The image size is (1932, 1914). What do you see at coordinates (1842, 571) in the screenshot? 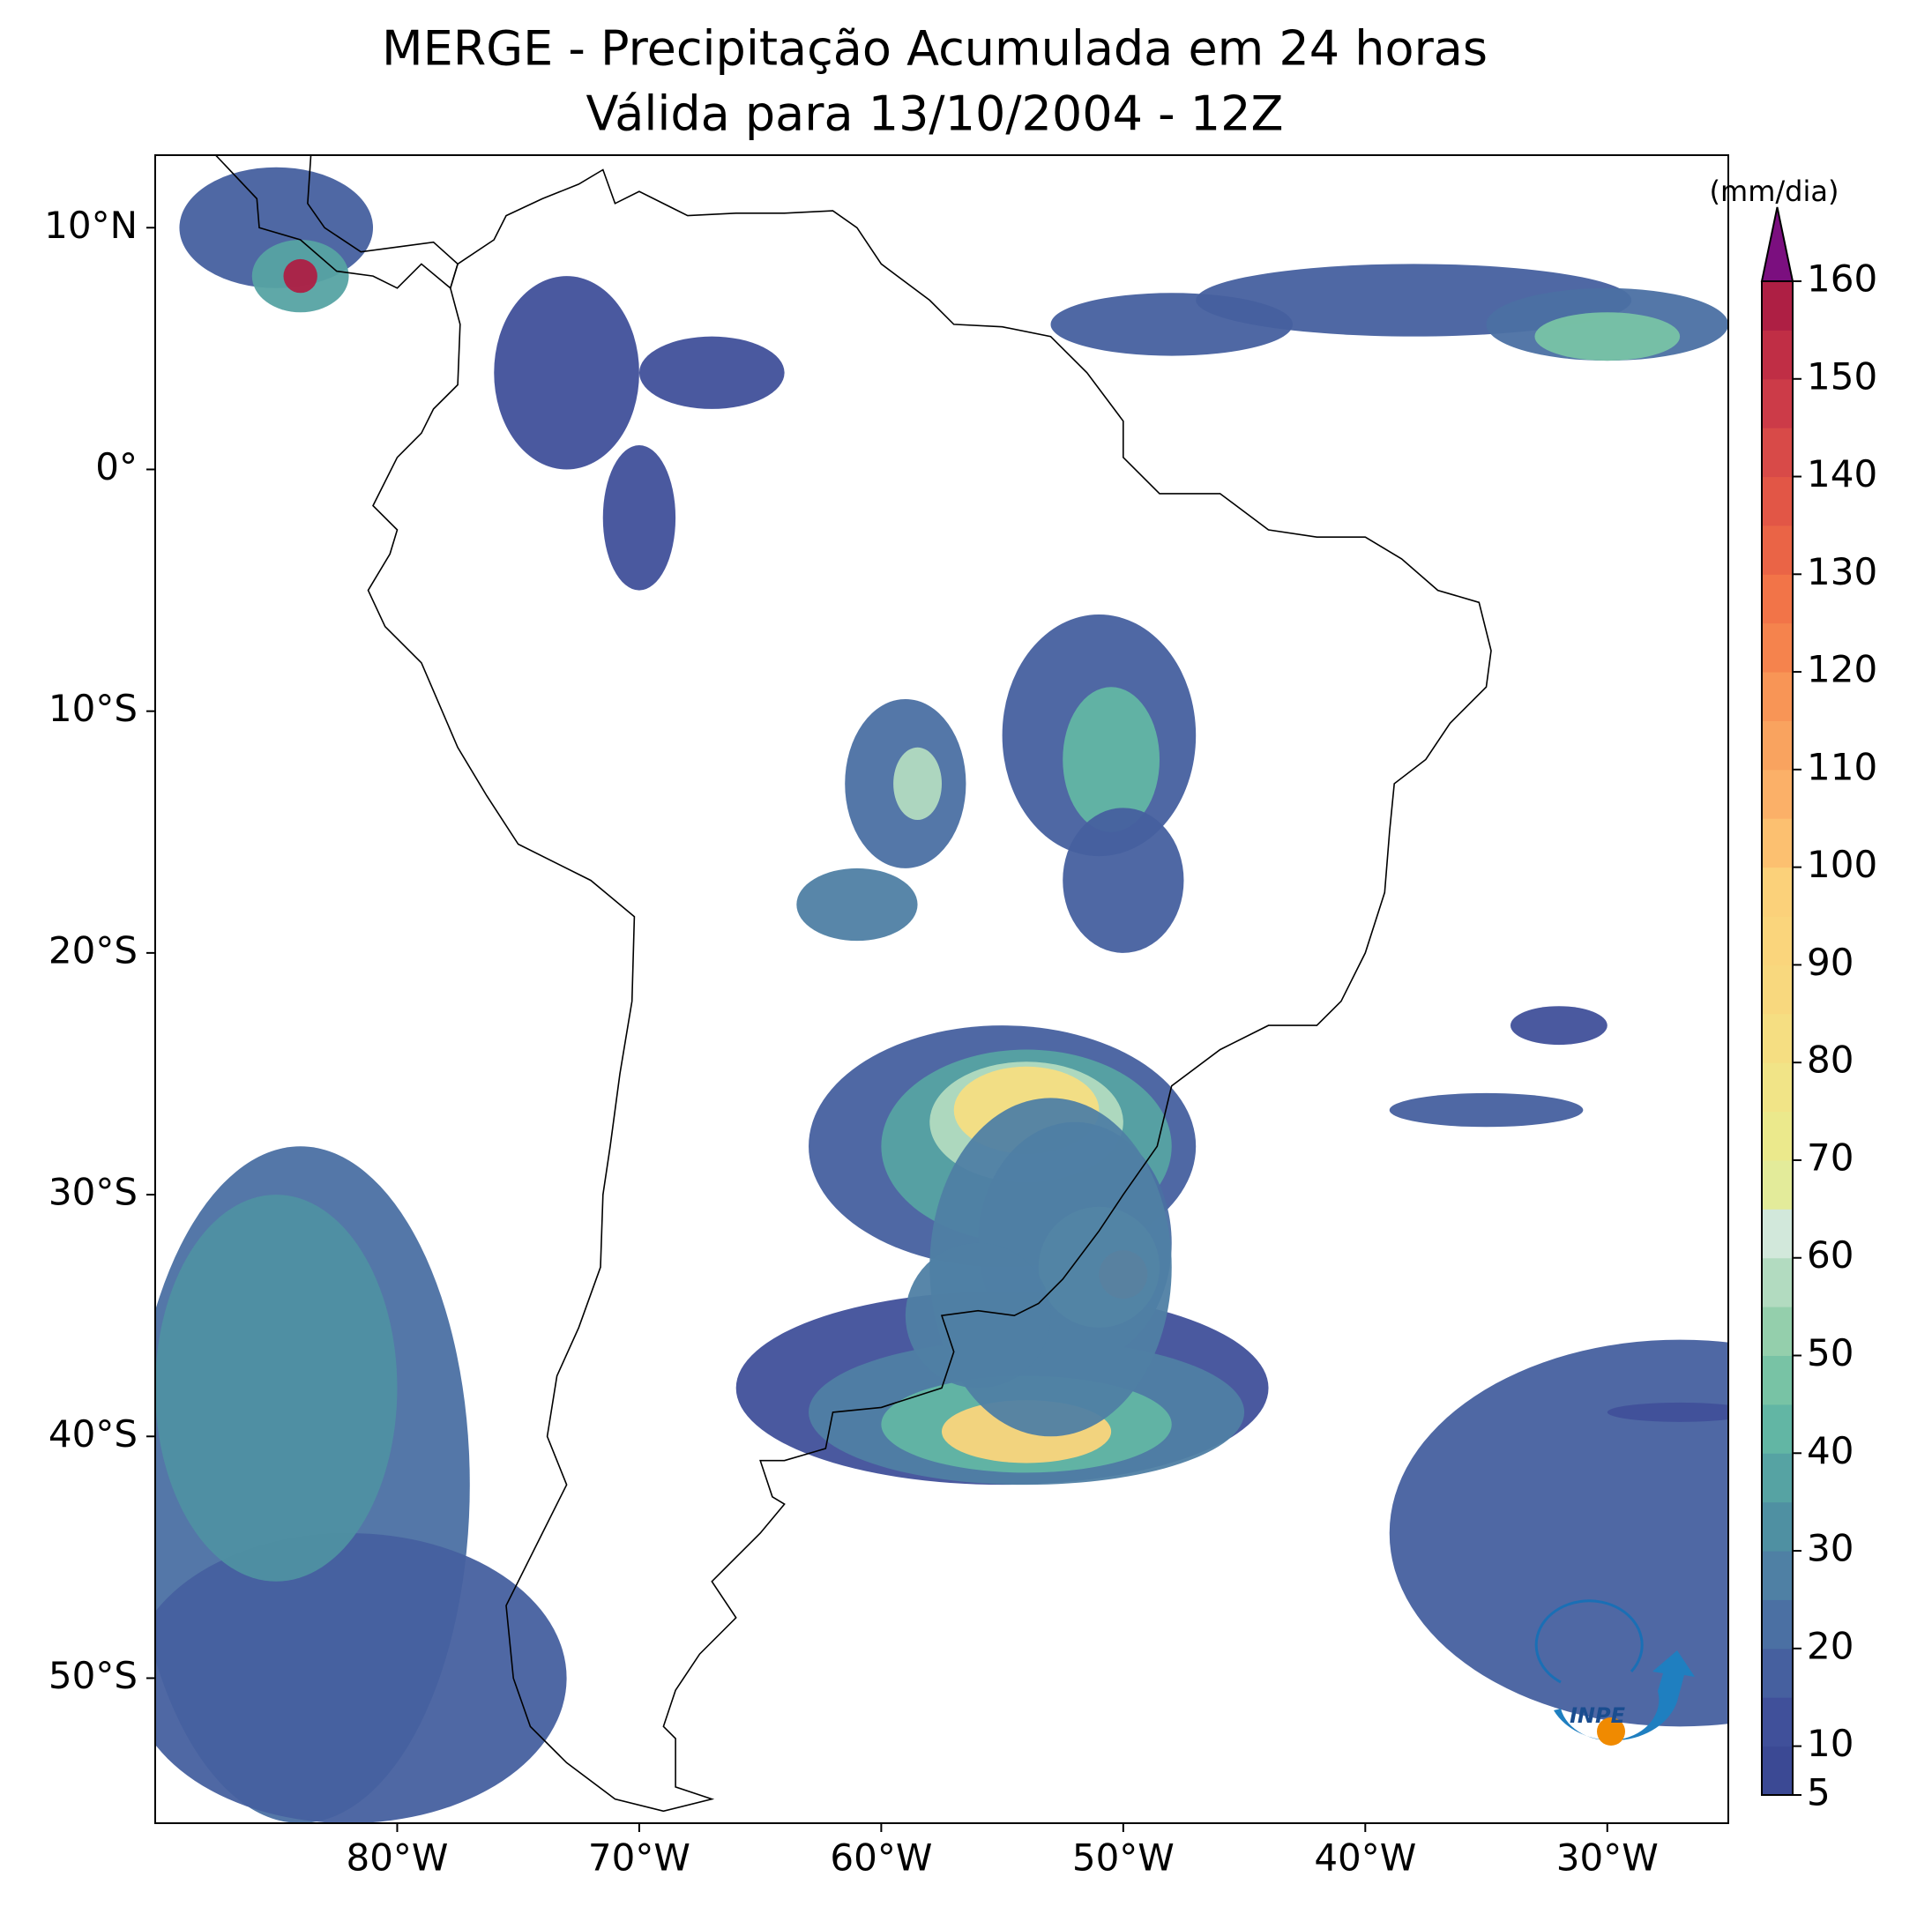
I see `colorbar-tick-label: 130` at bounding box center [1842, 571].